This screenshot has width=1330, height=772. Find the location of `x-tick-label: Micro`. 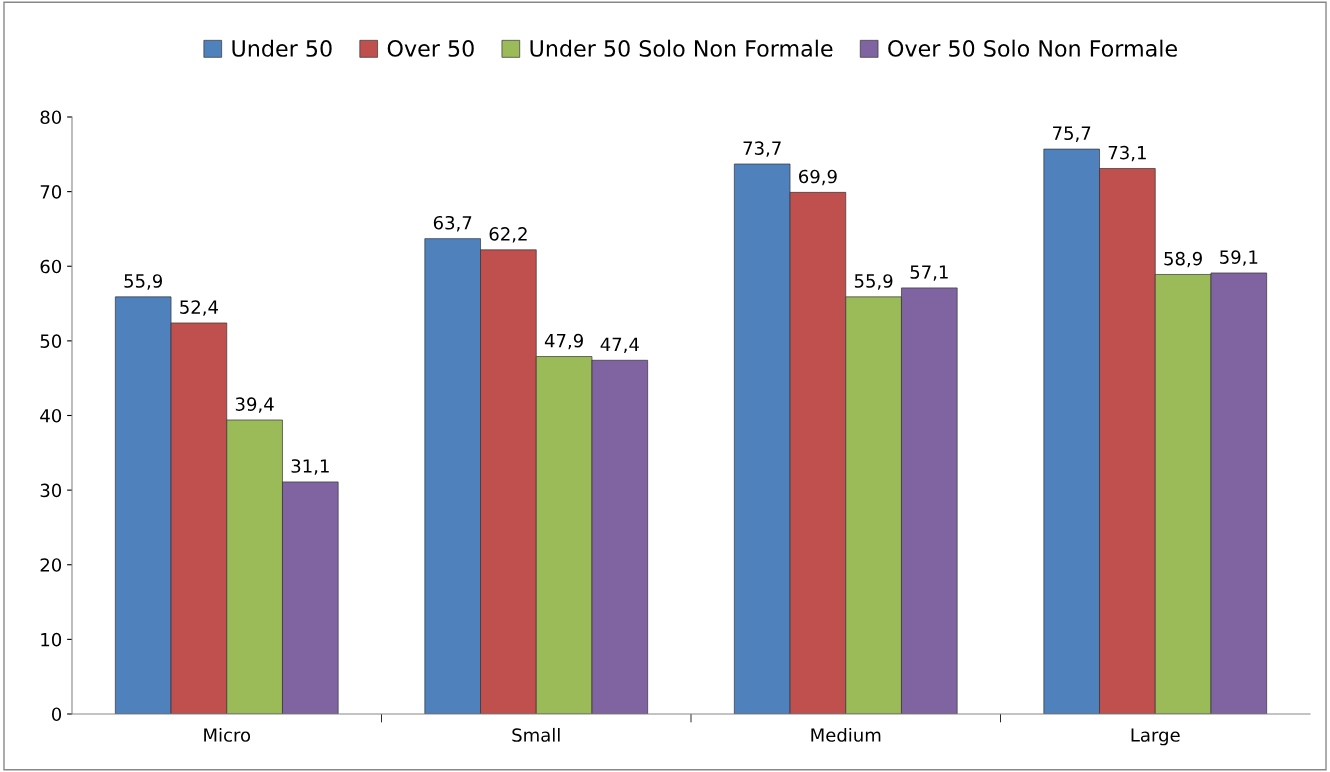

x-tick-label: Micro is located at coordinates (227, 734).